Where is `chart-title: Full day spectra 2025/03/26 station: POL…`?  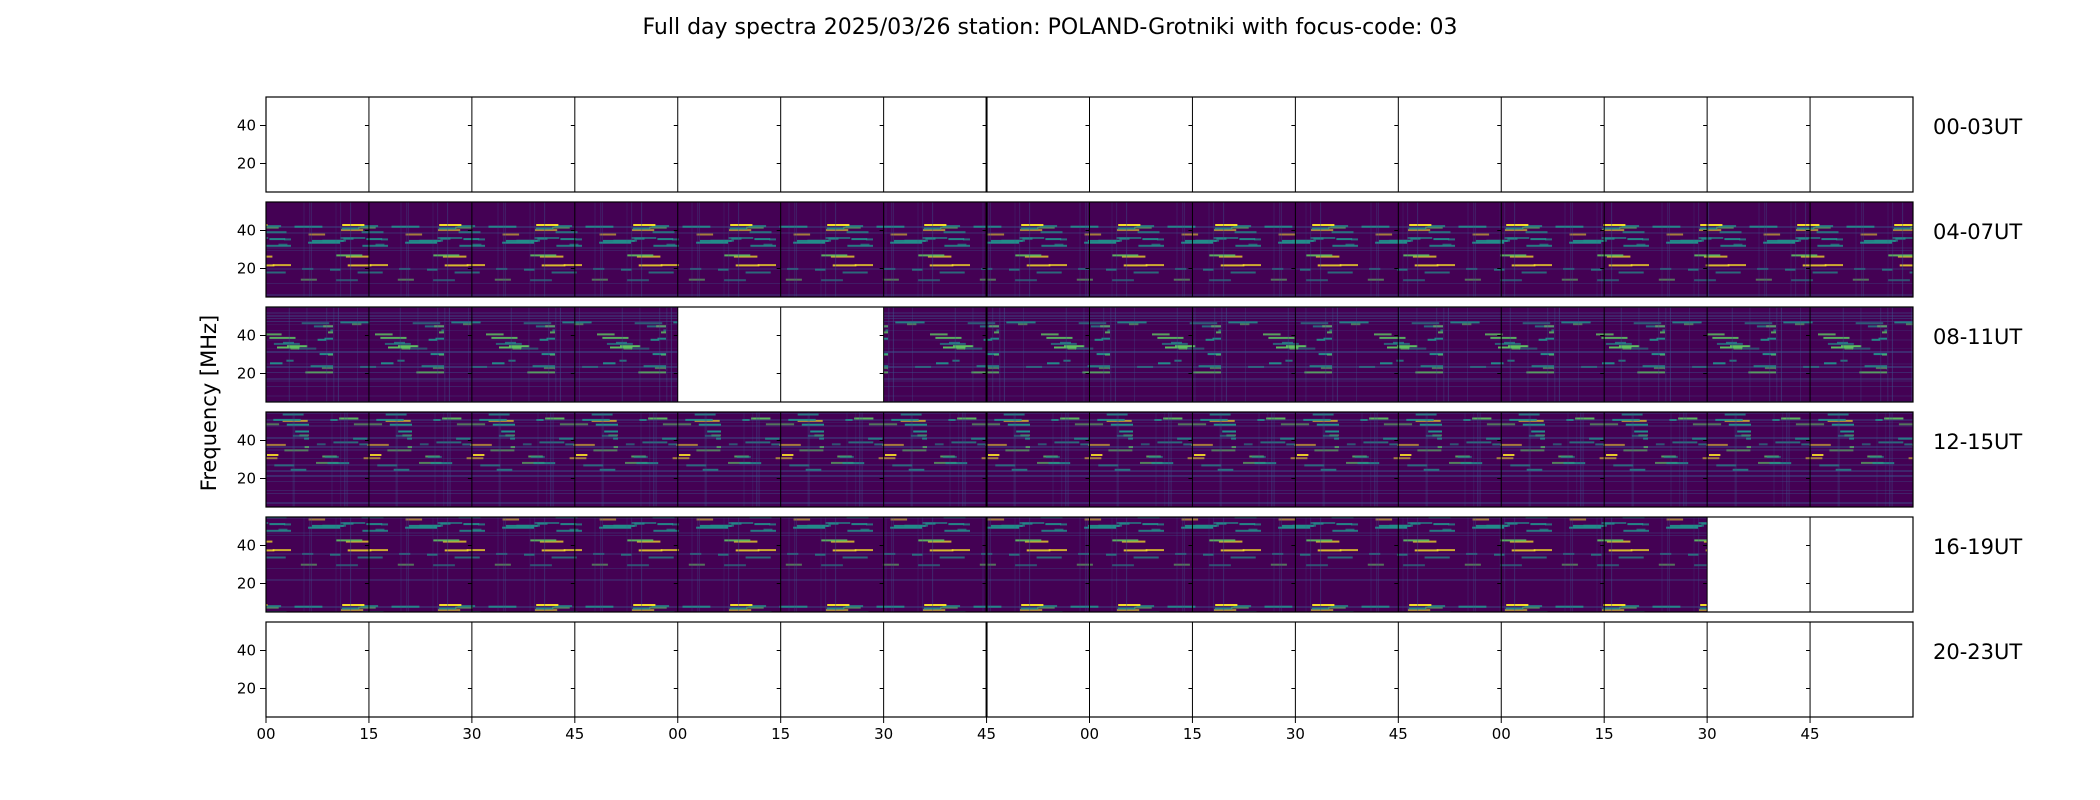
chart-title: Full day spectra 2025/03/26 station: POL… is located at coordinates (1049, 27).